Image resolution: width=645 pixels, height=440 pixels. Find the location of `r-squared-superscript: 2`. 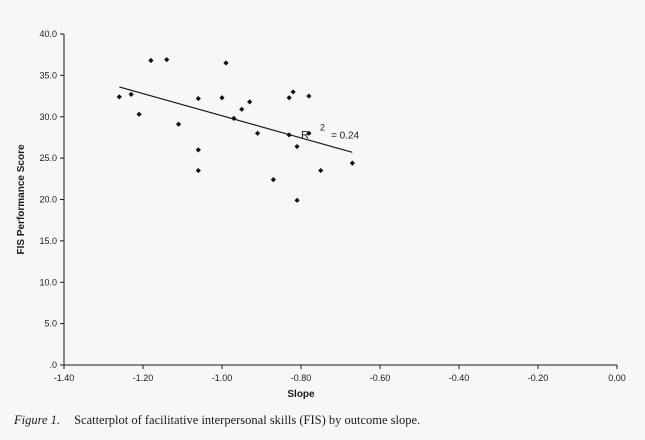

r-squared-superscript: 2 is located at coordinates (322, 127).